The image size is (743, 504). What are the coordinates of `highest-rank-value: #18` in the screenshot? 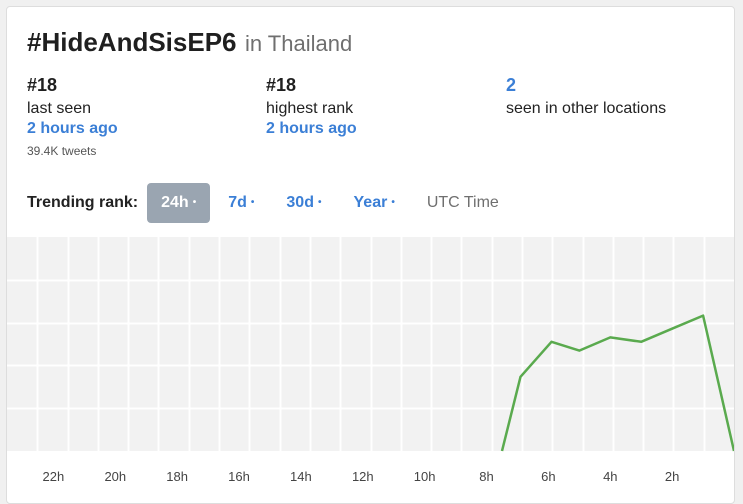 It's located at (281, 85).